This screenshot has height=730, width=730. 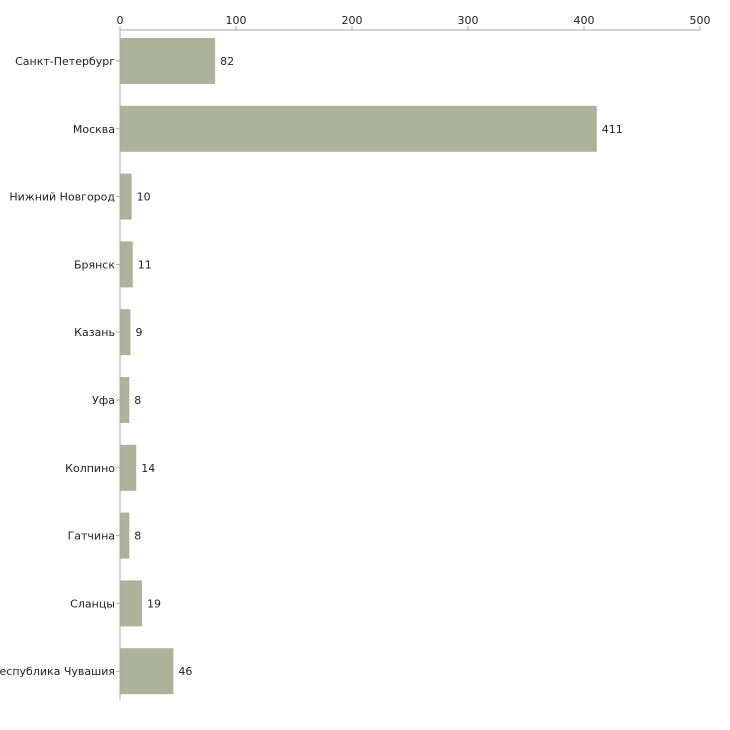 I want to click on category-label: Колпино, so click(x=90, y=468).